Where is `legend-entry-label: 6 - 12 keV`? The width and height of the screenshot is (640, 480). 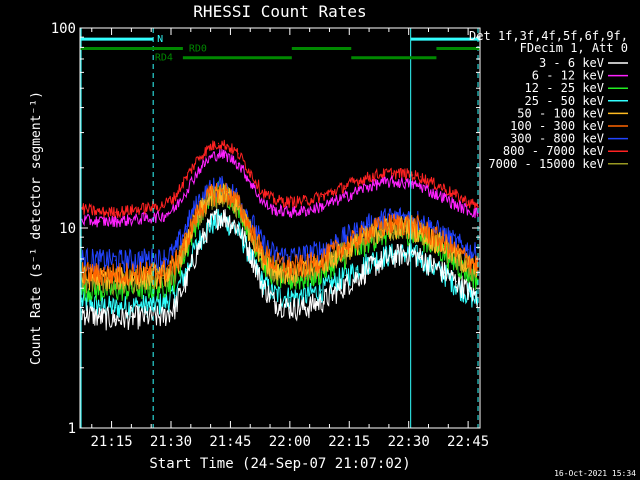 legend-entry-label: 6 - 12 keV is located at coordinates (568, 76).